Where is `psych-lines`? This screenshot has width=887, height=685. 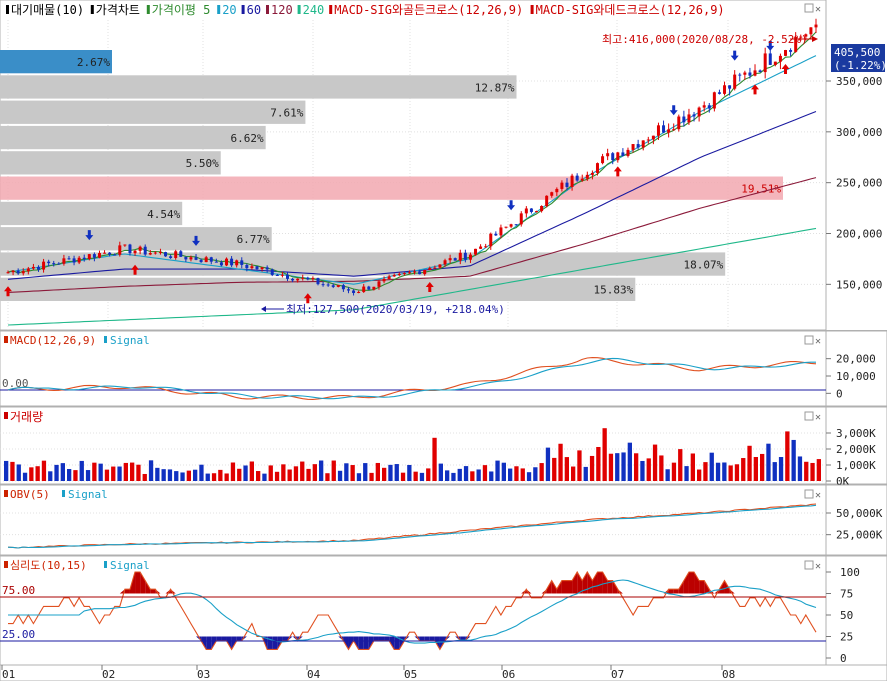
psych-lines is located at coordinates (412, 610).